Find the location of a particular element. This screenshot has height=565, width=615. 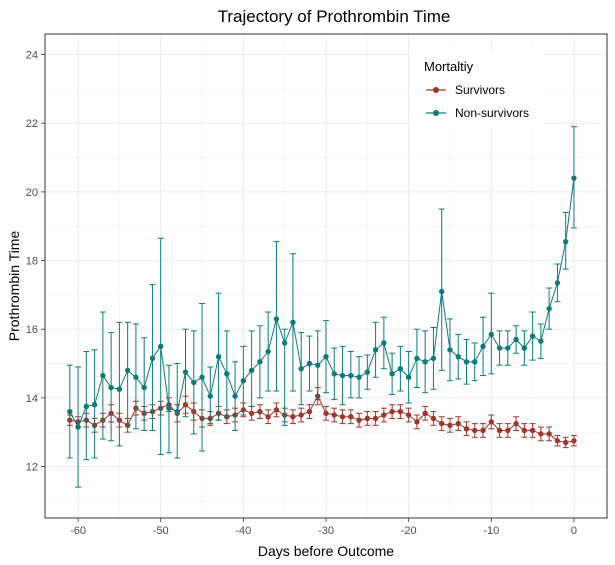

y-tick-label: 22 is located at coordinates (32, 124).